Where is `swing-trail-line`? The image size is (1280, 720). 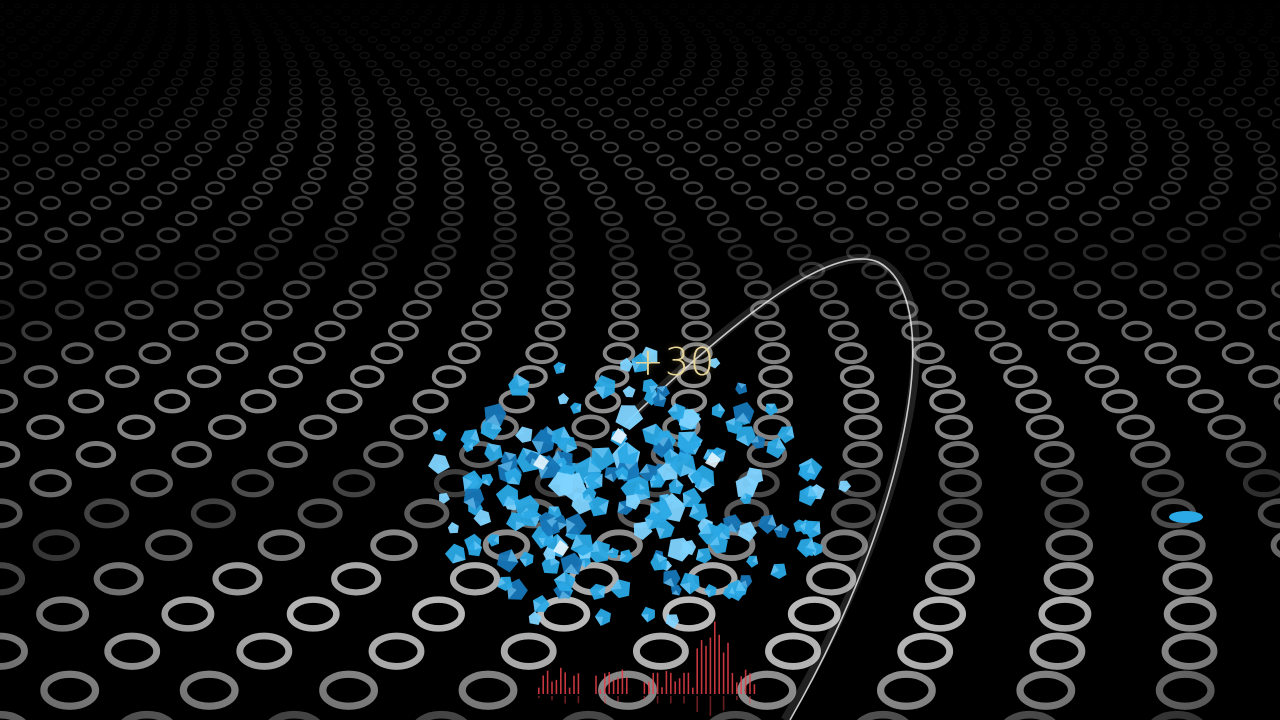
swing-trail-line is located at coordinates (769, 489).